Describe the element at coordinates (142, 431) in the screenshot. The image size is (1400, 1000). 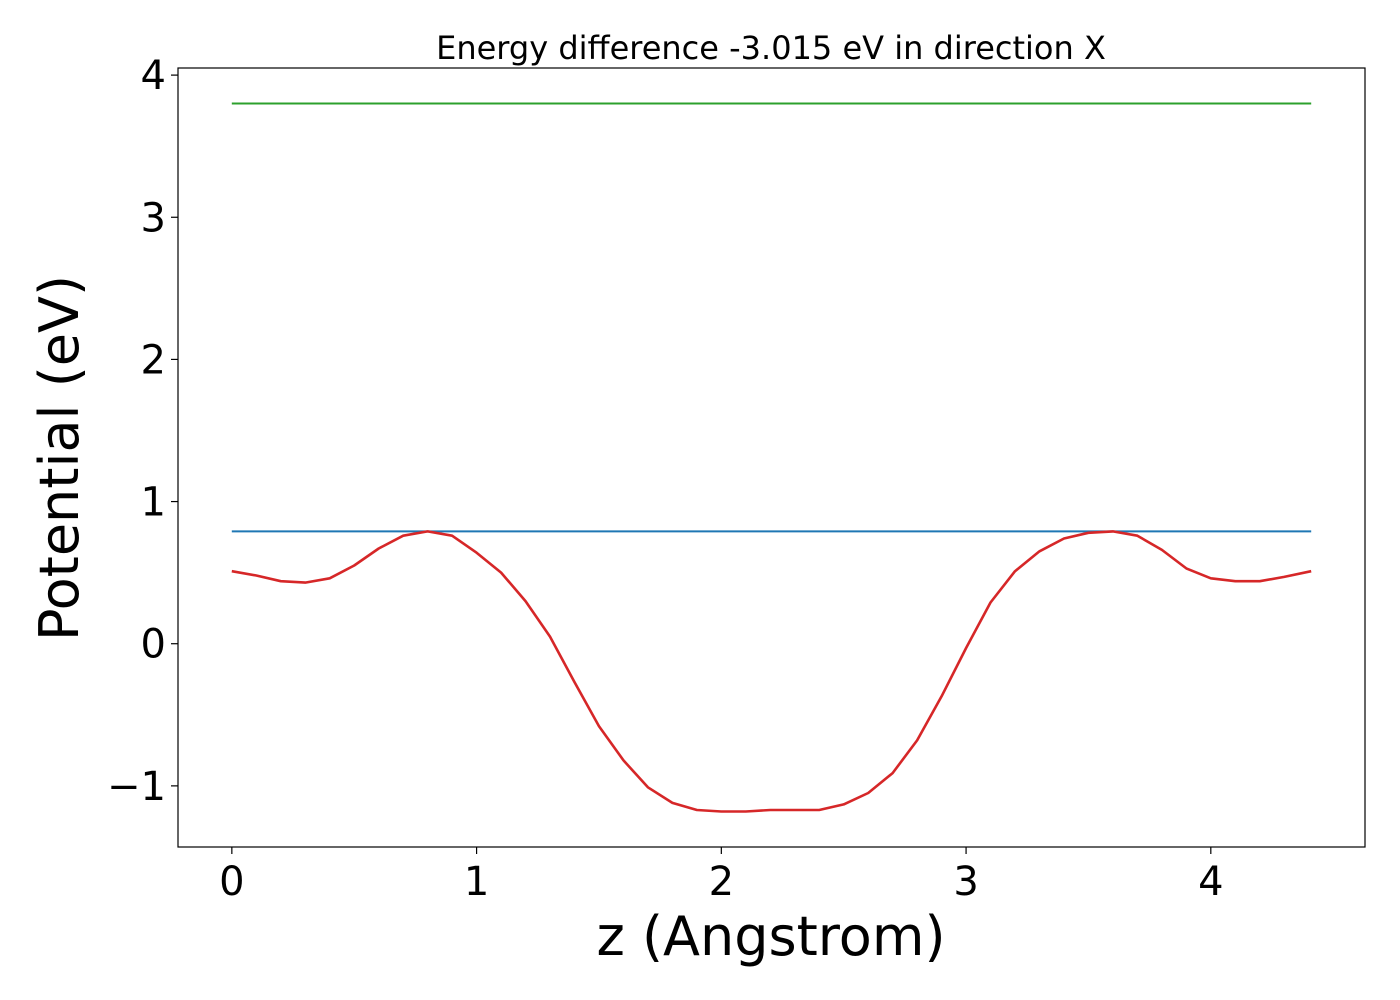
I see `y-axis: −1 0 1 2 3 4` at that location.